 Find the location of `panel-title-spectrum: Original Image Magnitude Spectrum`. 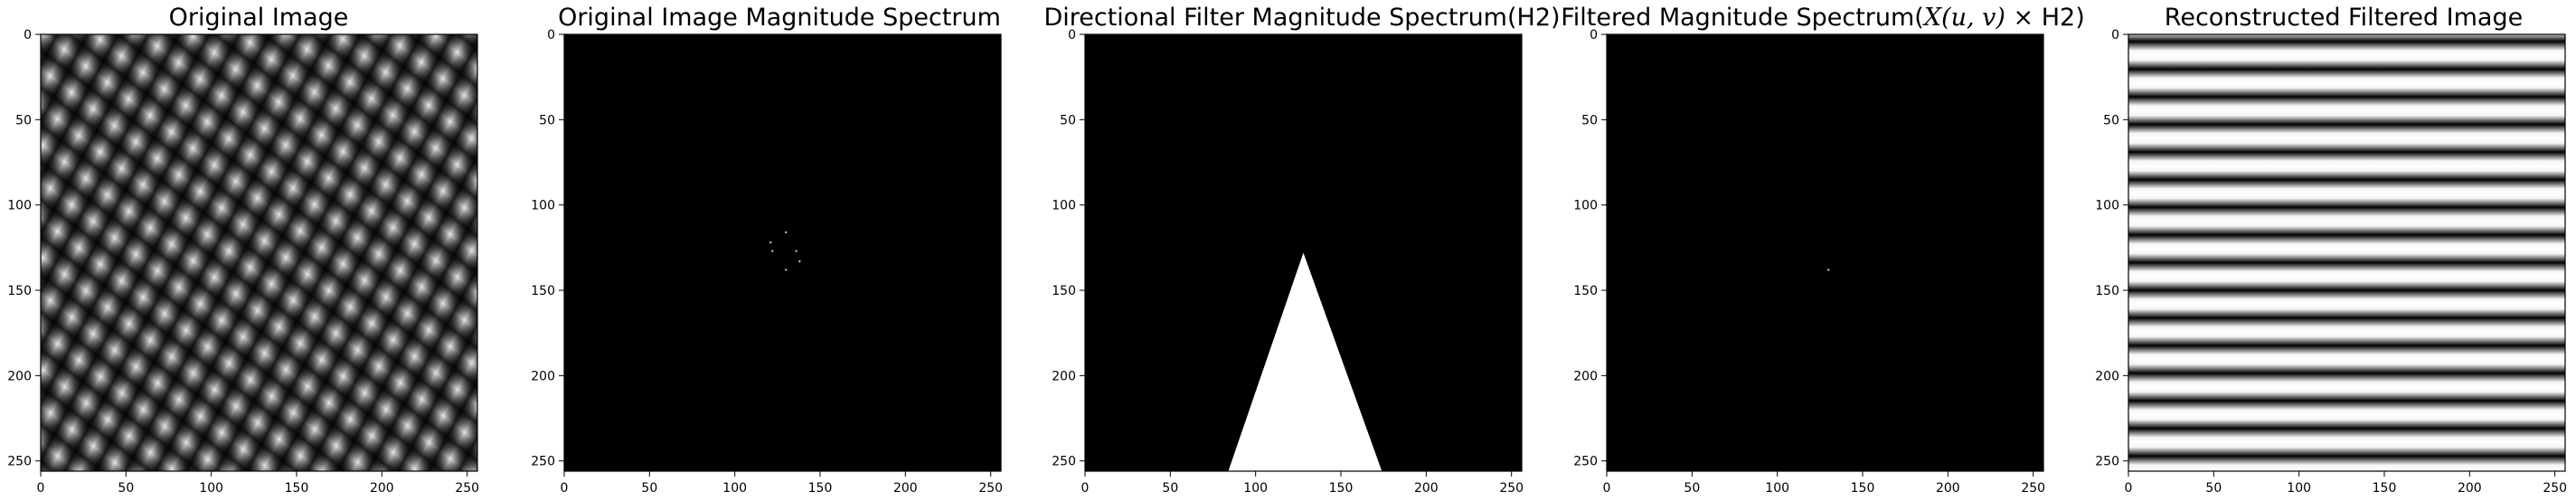

panel-title-spectrum: Original Image Magnitude Spectrum is located at coordinates (779, 18).